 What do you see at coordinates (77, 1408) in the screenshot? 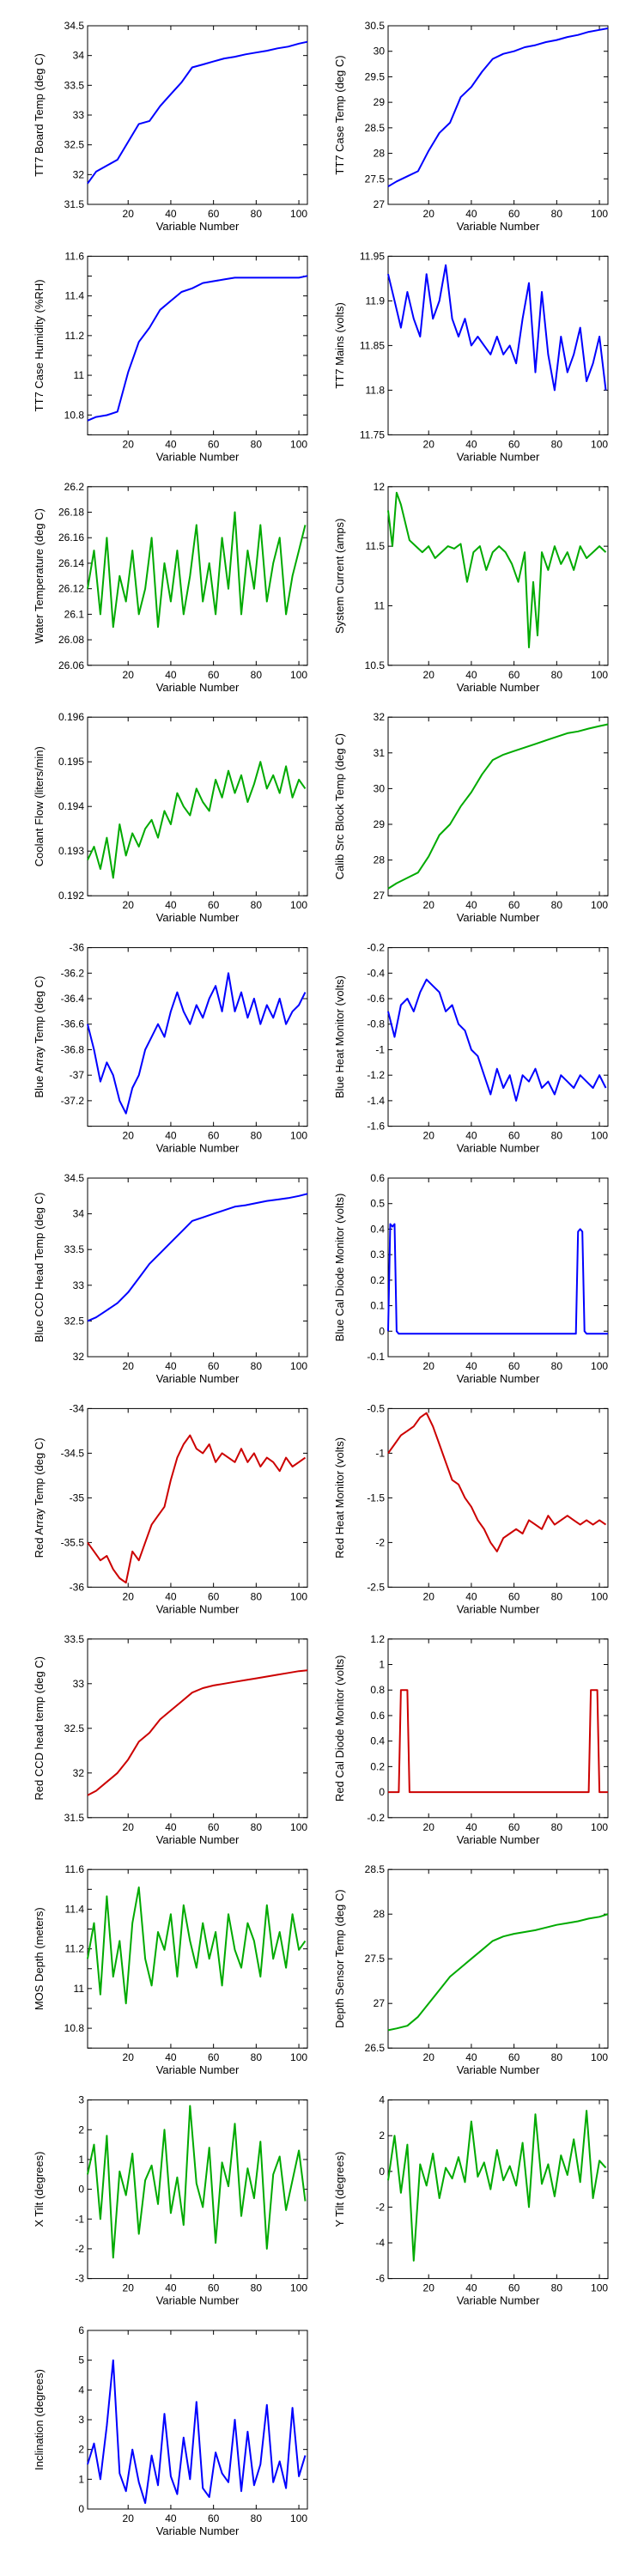
I see `y-tick-label: -34` at bounding box center [77, 1408].